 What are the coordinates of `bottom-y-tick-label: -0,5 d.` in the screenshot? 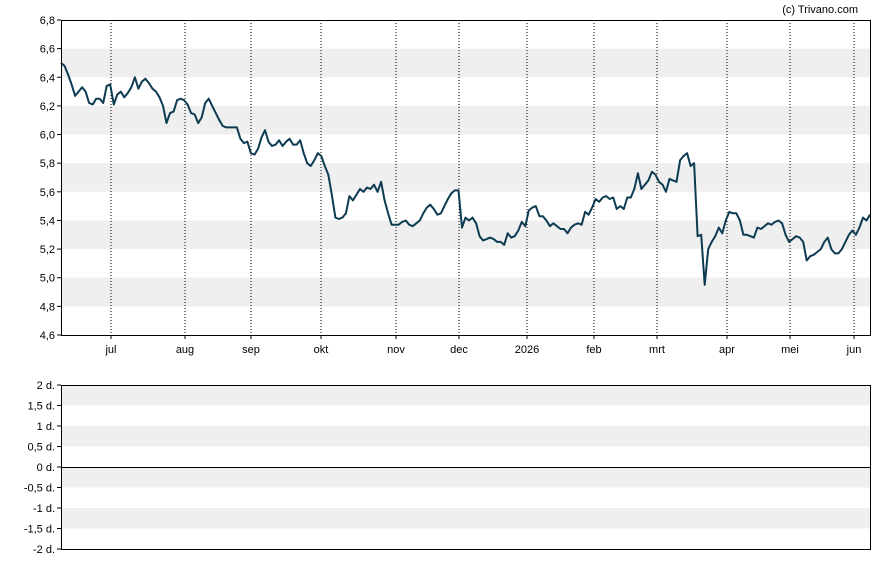 It's located at (39, 489).